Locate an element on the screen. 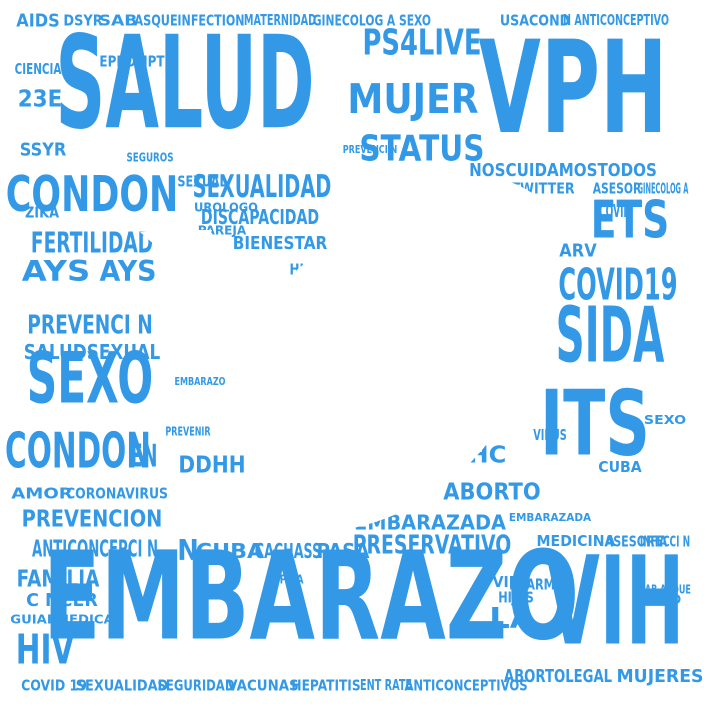 This screenshot has height=707, width=707. word: UROLOGO is located at coordinates (226, 207).